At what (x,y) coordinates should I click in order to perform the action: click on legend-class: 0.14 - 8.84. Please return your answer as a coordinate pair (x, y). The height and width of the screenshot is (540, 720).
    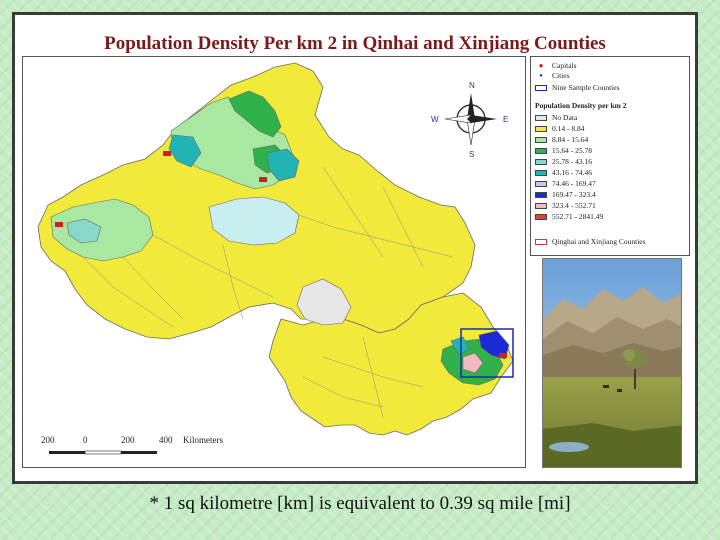
    Looking at the image, I should click on (560, 128).